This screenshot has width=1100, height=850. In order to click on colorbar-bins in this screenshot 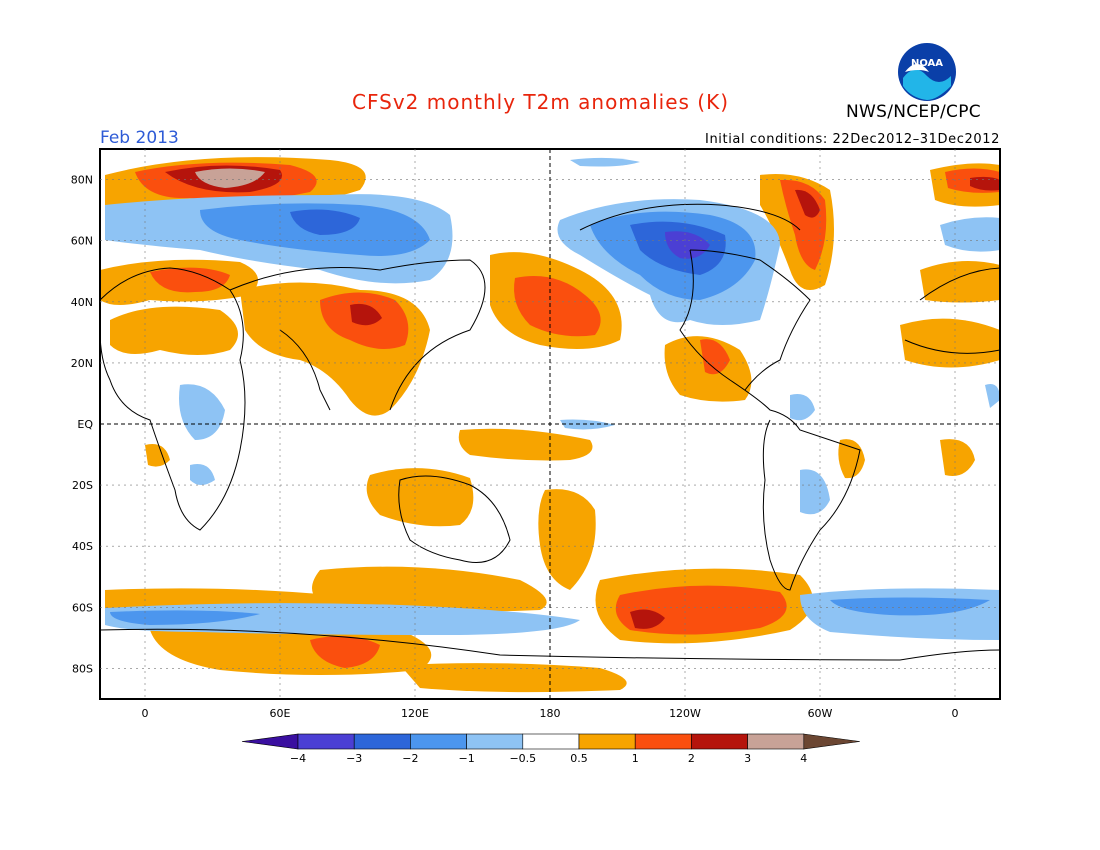, I will do `click(550, 741)`.